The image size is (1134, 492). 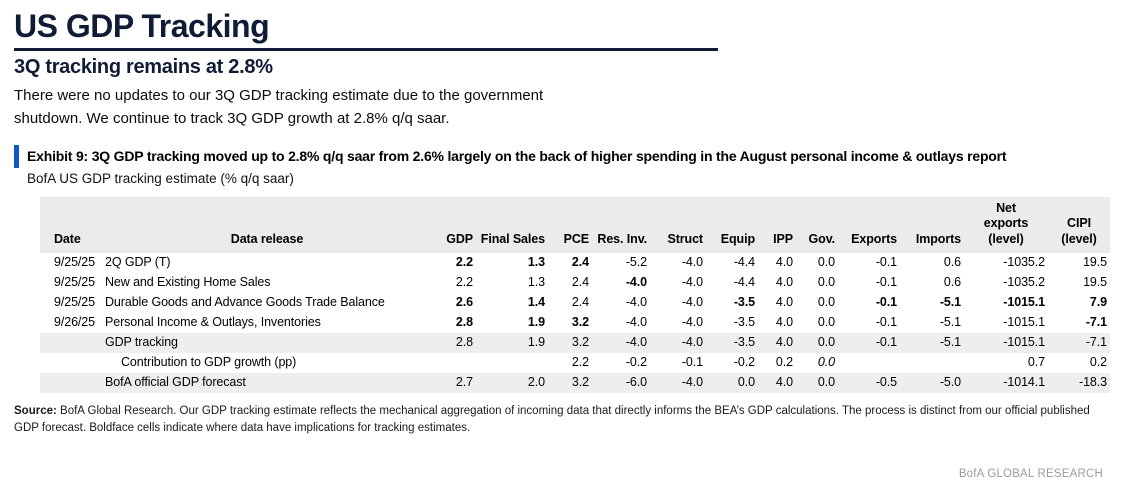 I want to click on column-header: Gov., so click(x=817, y=224).